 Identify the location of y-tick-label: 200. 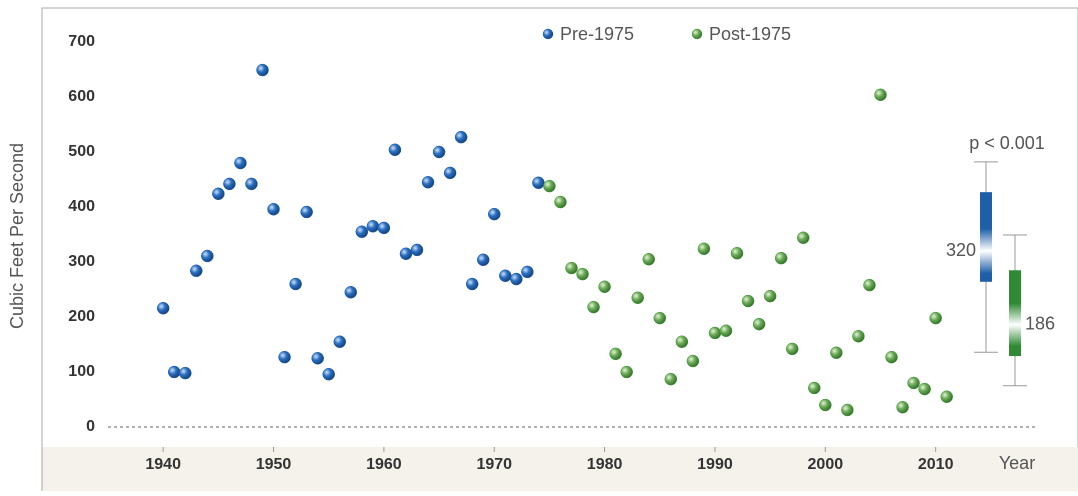
(81, 316).